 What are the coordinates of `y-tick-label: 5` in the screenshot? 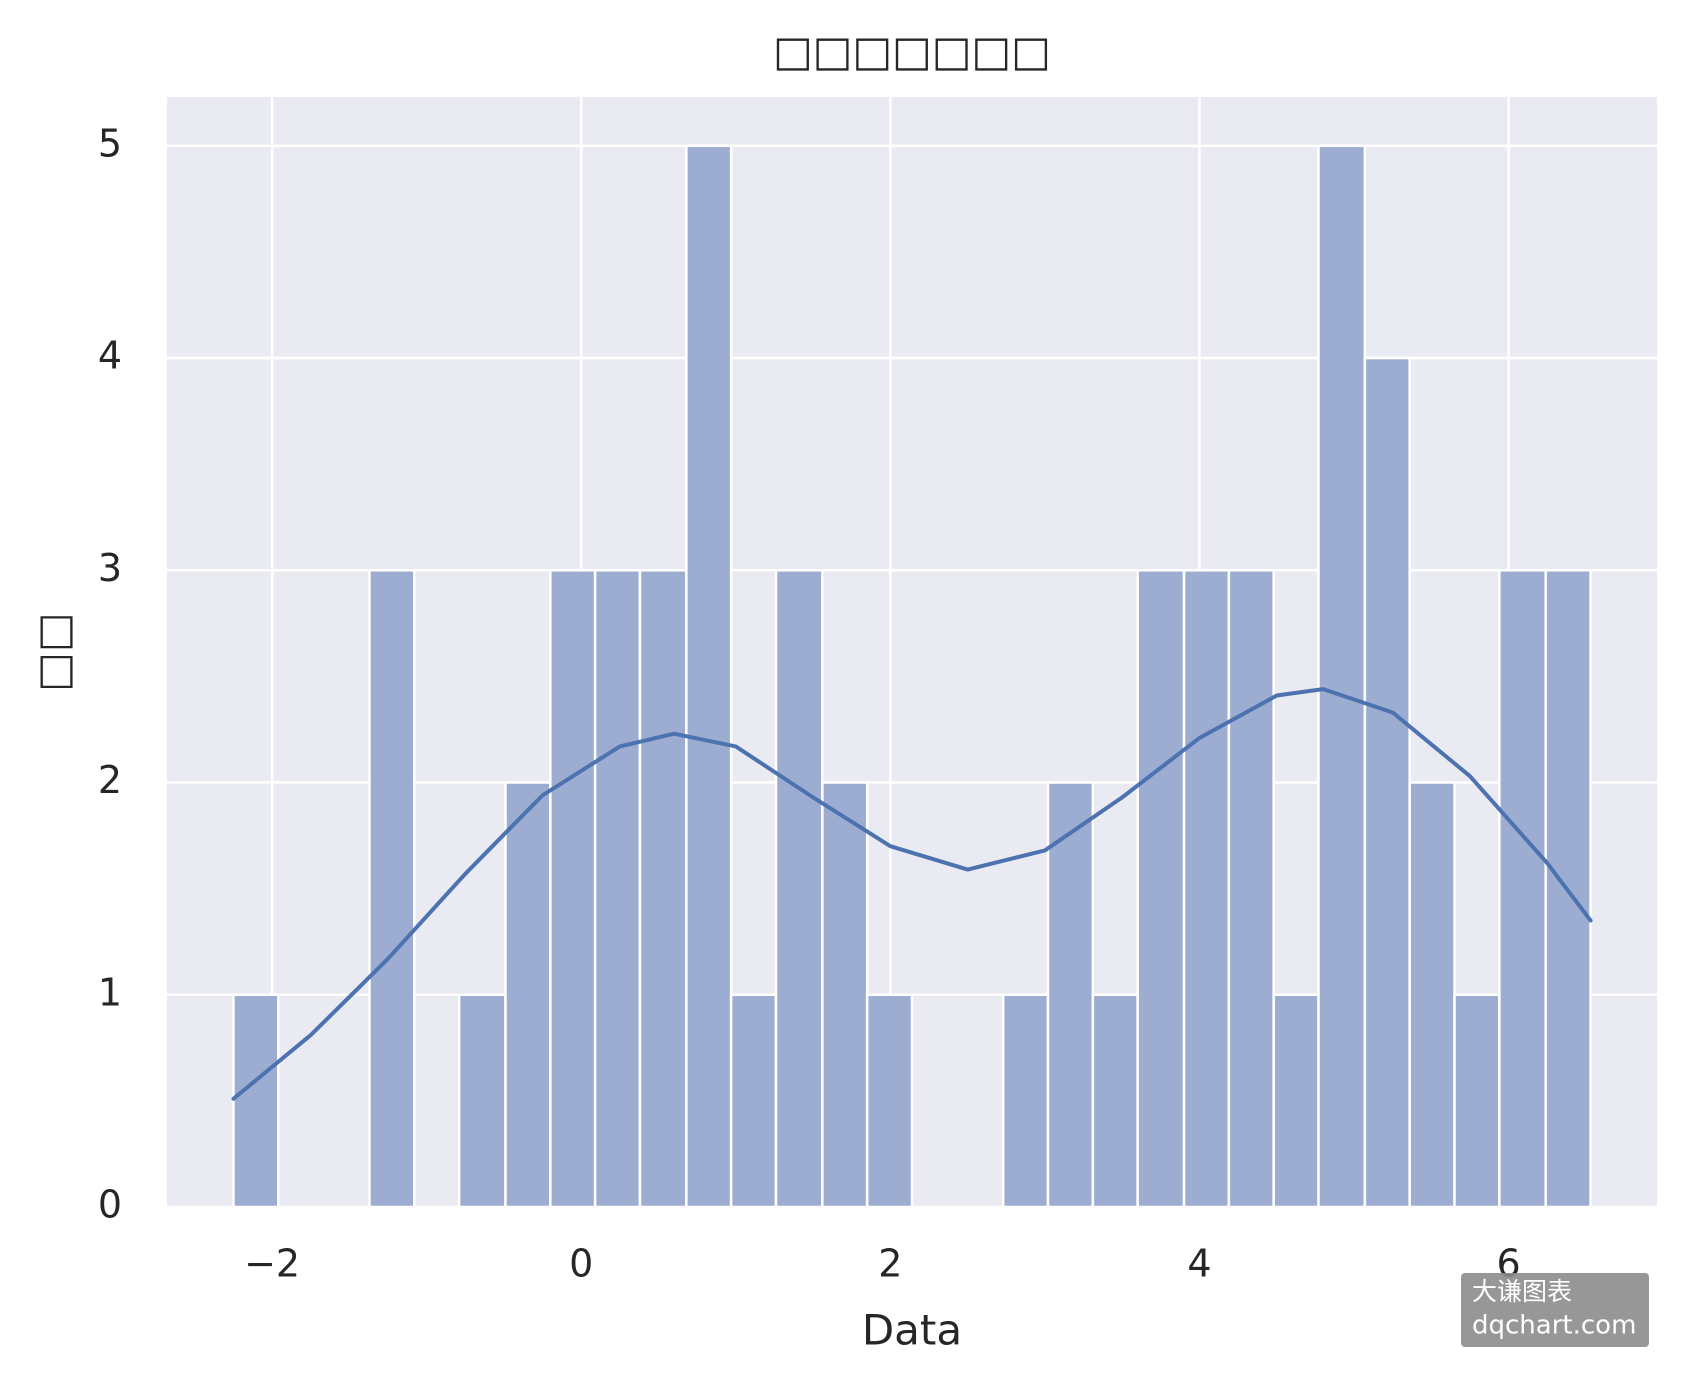 It's located at (110, 143).